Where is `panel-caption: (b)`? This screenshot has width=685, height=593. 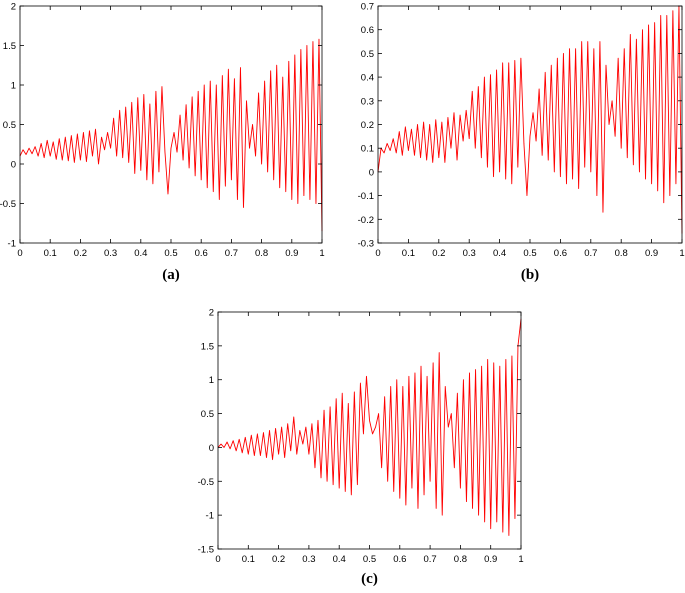
panel-caption: (b) is located at coordinates (530, 275).